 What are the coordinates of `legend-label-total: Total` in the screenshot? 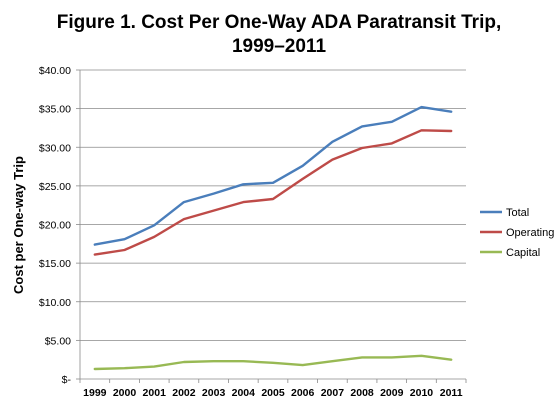 It's located at (517, 213).